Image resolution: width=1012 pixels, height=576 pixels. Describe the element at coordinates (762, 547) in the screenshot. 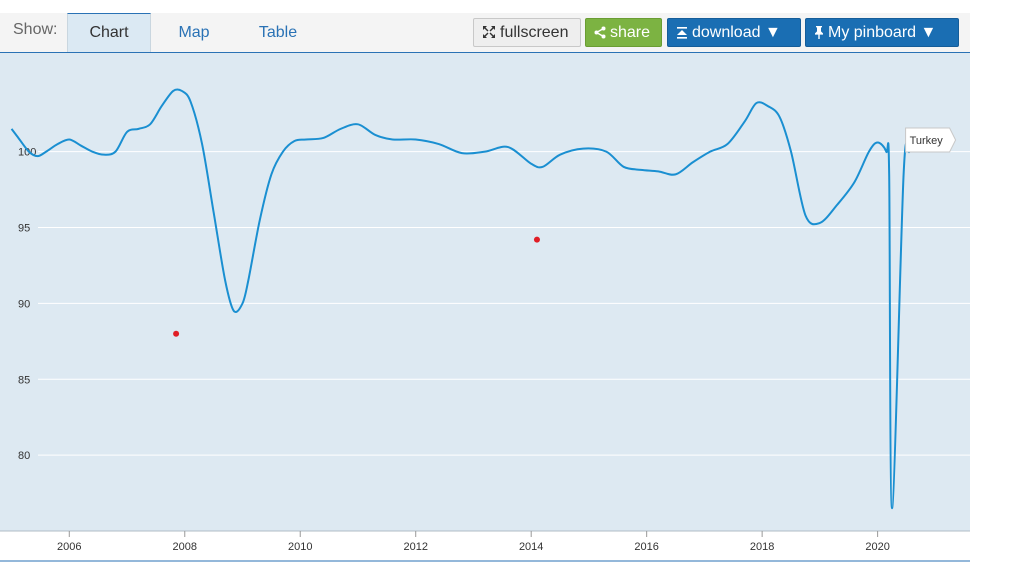

I see `x-tick-label: 2018` at that location.